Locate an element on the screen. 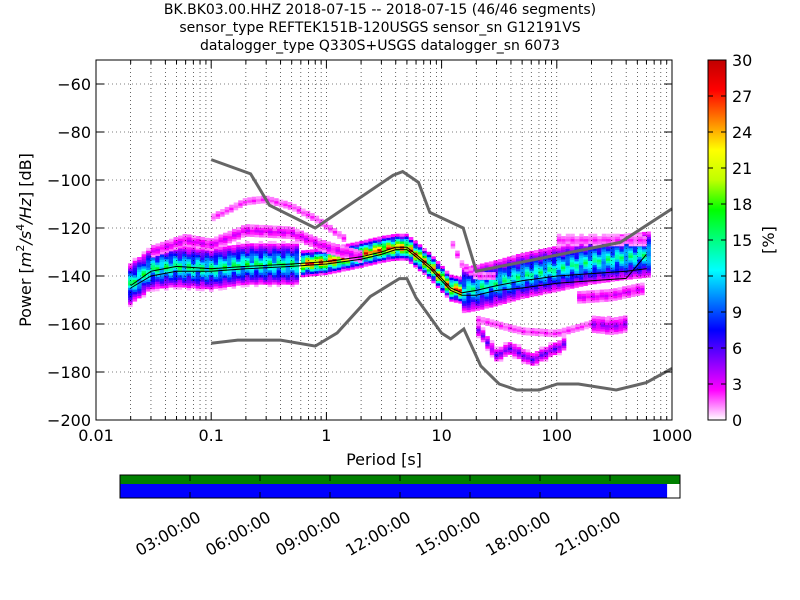 This screenshot has width=800, height=600. colorbar-tick-label: 0 is located at coordinates (737, 420).